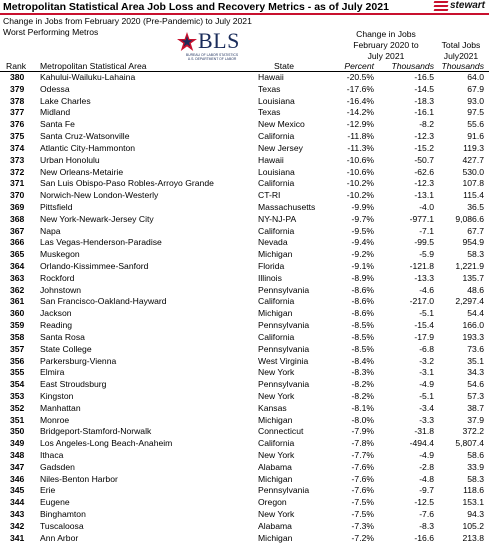 Image resolution: width=489 pixels, height=555 pixels. Describe the element at coordinates (17, 336) in the screenshot. I see `rank-cell: 358` at that location.